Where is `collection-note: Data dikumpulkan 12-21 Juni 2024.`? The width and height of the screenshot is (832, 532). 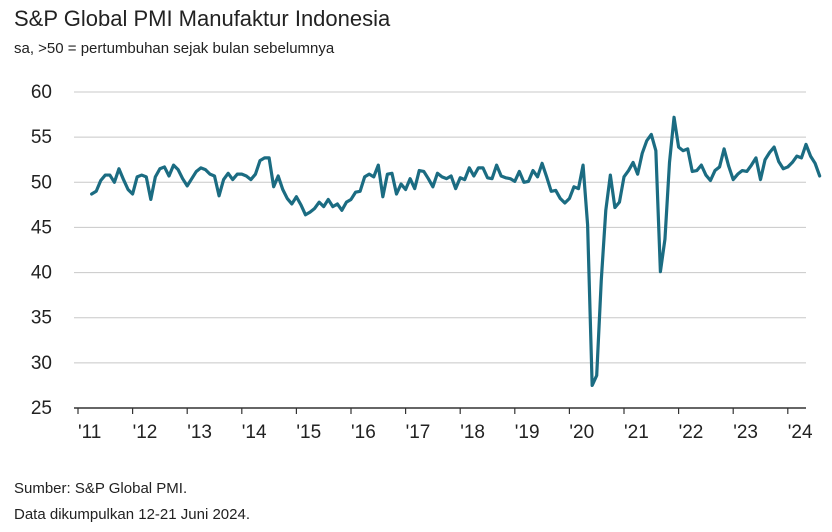
collection-note: Data dikumpulkan 12-21 Juni 2024. is located at coordinates (132, 514).